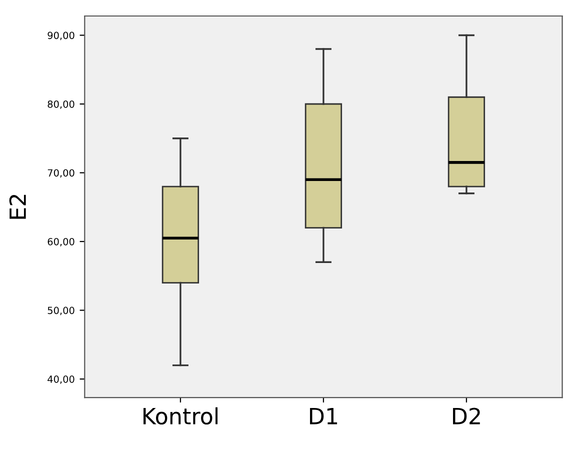 This screenshot has width=572, height=457. Describe the element at coordinates (17, 206) in the screenshot. I see `y-axis-title: E2` at that location.